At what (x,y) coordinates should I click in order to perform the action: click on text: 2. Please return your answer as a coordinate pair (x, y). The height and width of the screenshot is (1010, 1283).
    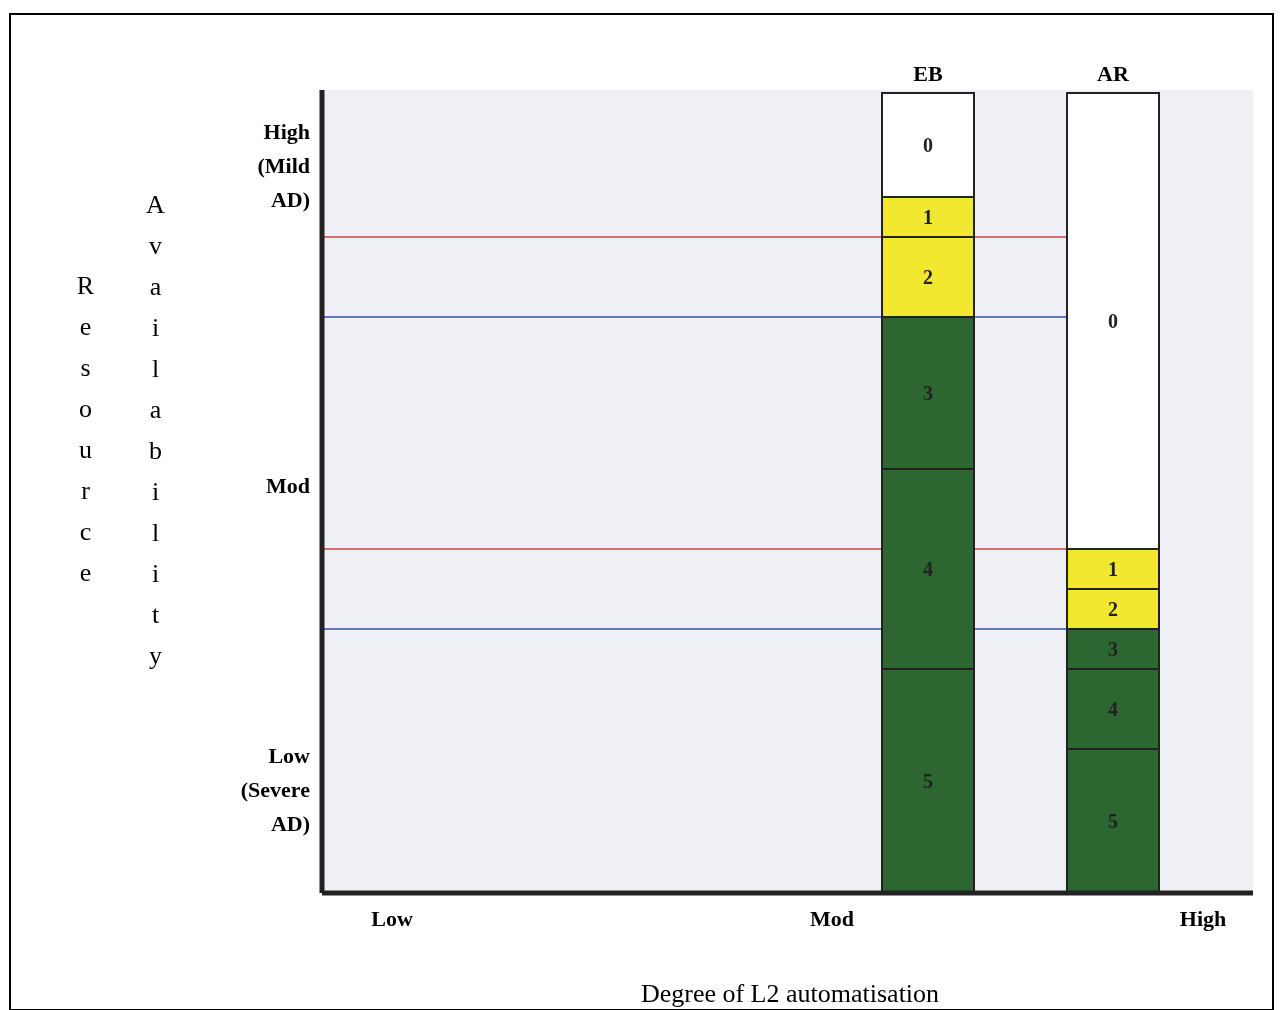
    Looking at the image, I should click on (928, 277).